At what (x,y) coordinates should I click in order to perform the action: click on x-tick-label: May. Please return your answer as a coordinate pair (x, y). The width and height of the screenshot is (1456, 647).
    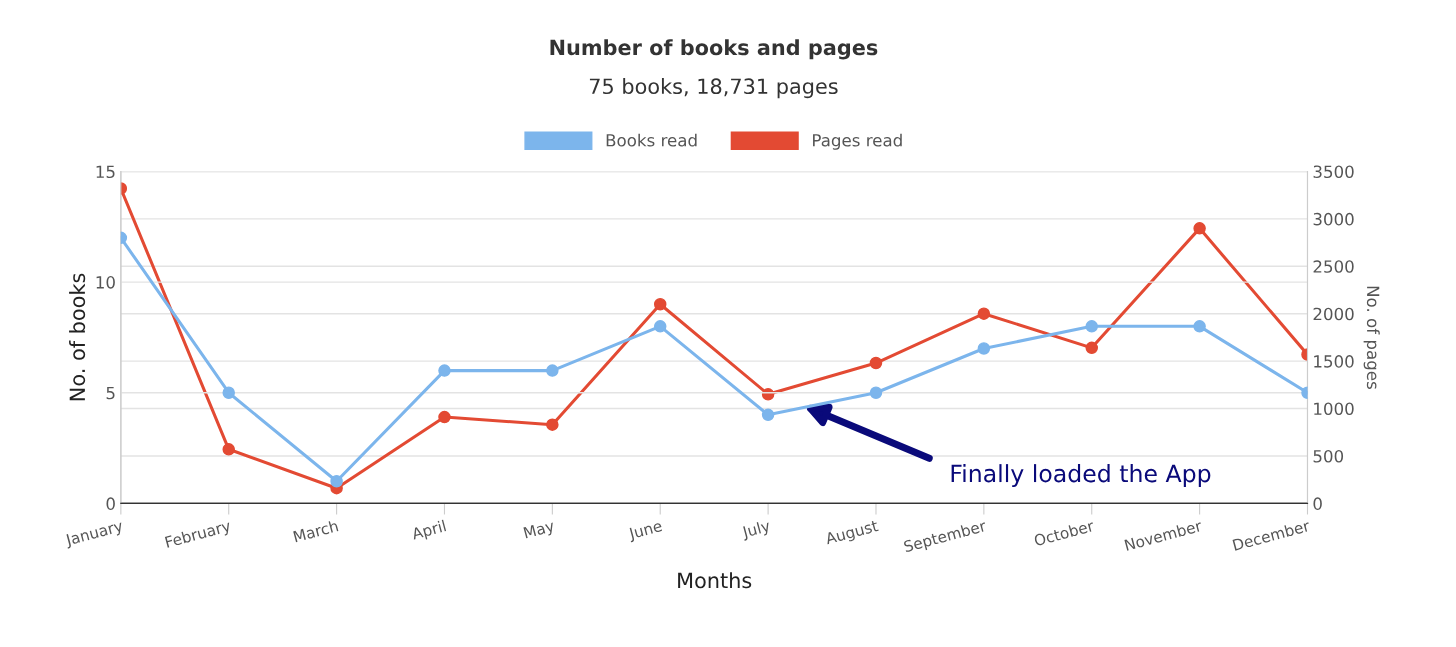
    Looking at the image, I should click on (539, 530).